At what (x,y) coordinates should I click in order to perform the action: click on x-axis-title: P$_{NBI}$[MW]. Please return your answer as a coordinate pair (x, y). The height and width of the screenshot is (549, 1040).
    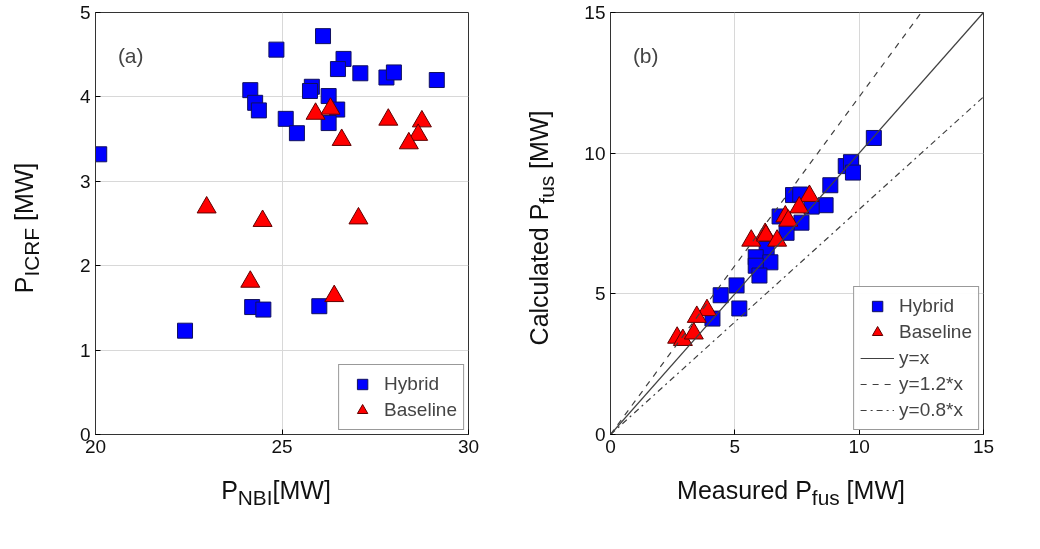
    Looking at the image, I should click on (276, 493).